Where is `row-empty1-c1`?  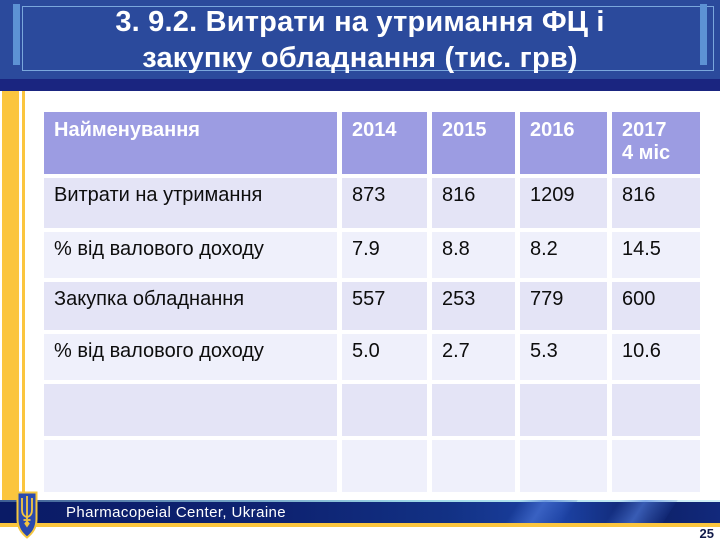 row-empty1-c1 is located at coordinates (384, 410).